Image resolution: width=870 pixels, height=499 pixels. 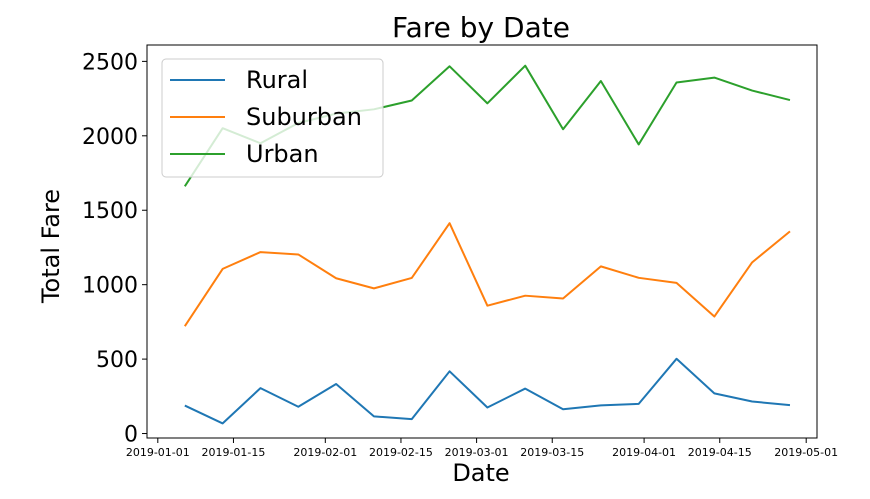 I want to click on y-tick-label: 1000, so click(x=110, y=286).